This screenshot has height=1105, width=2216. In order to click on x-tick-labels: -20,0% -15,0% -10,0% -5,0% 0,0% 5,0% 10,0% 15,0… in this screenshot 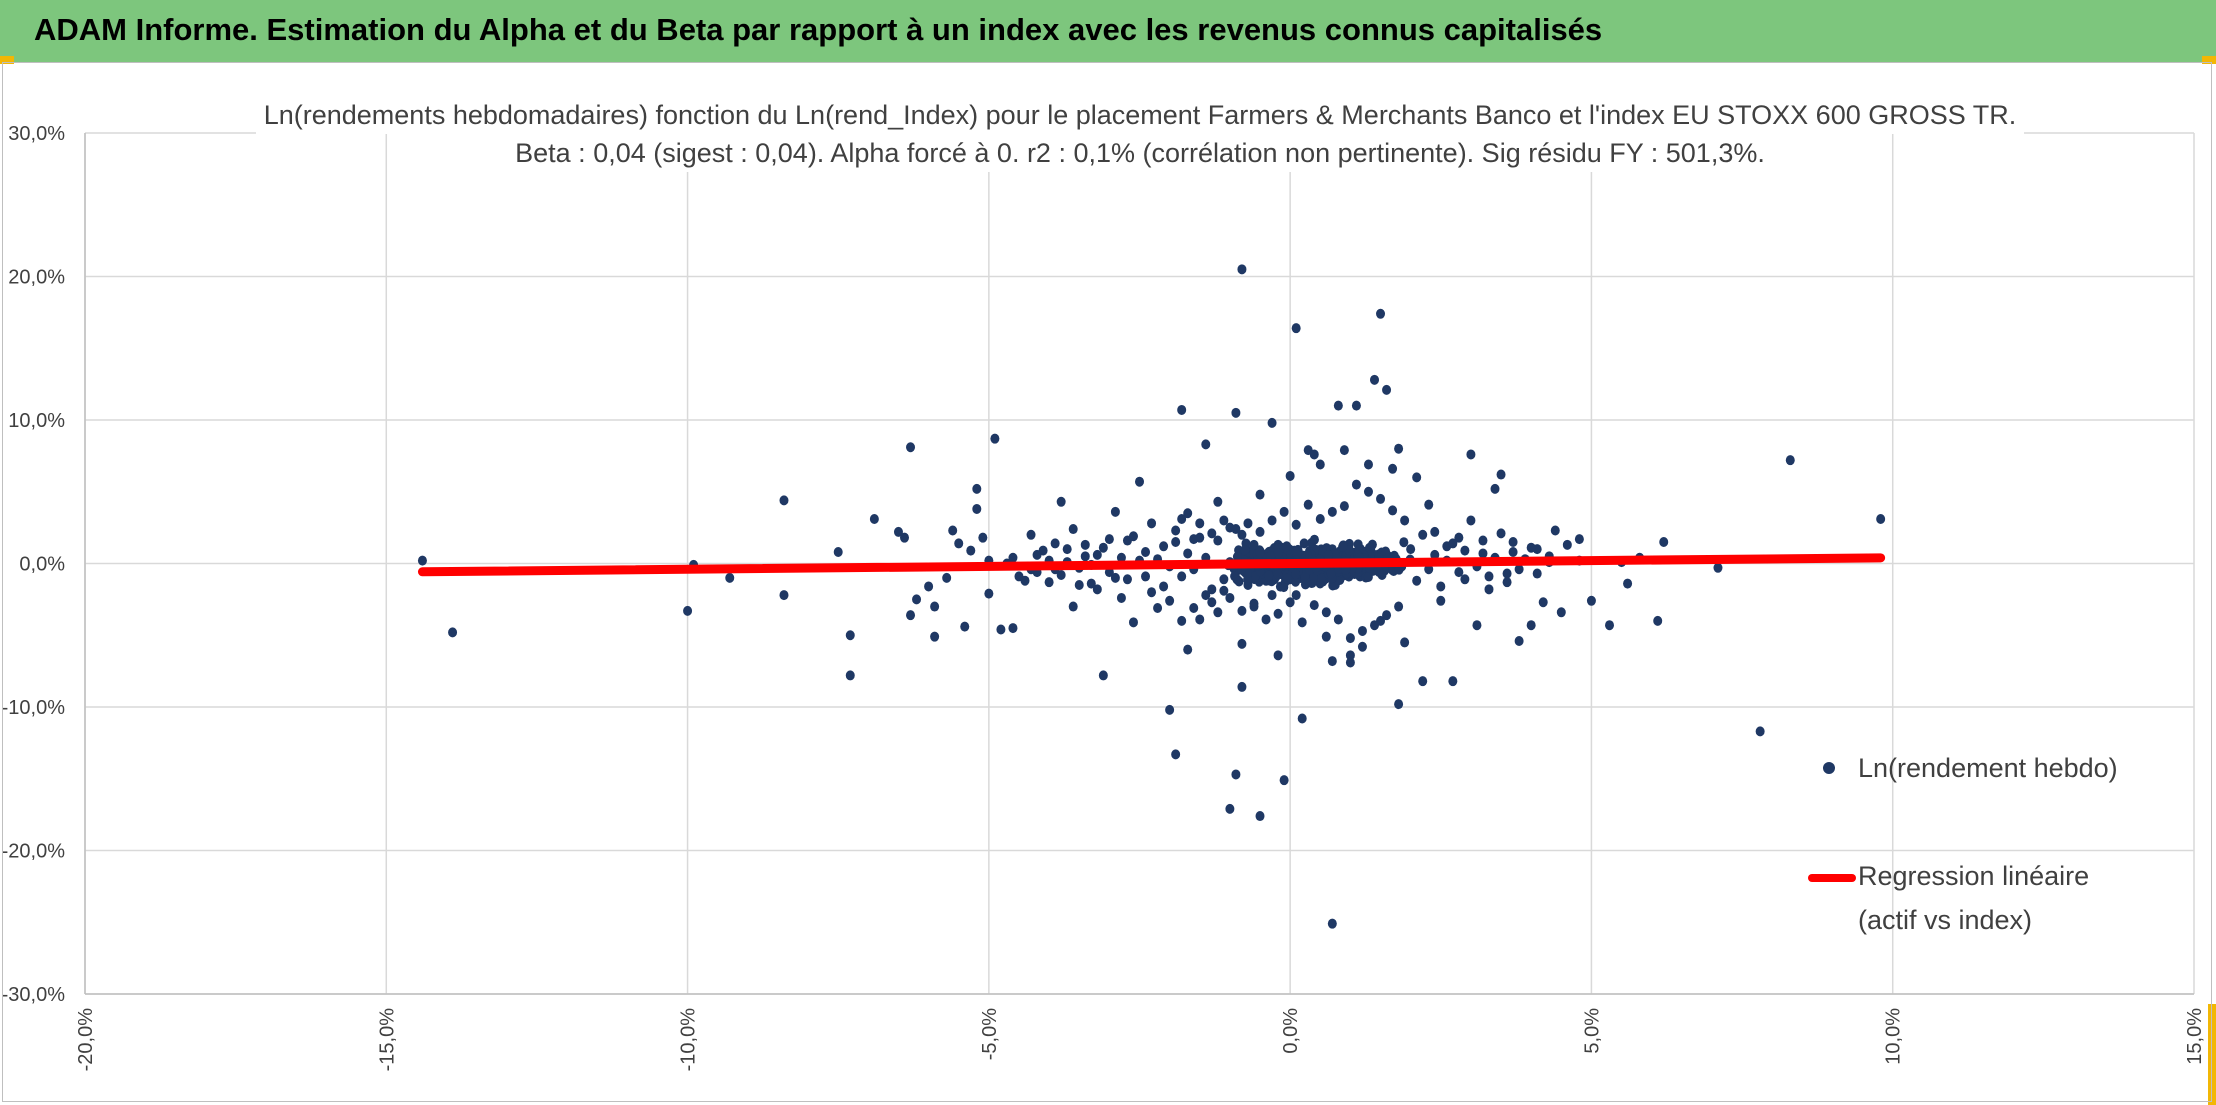, I will do `click(1140, 1040)`.